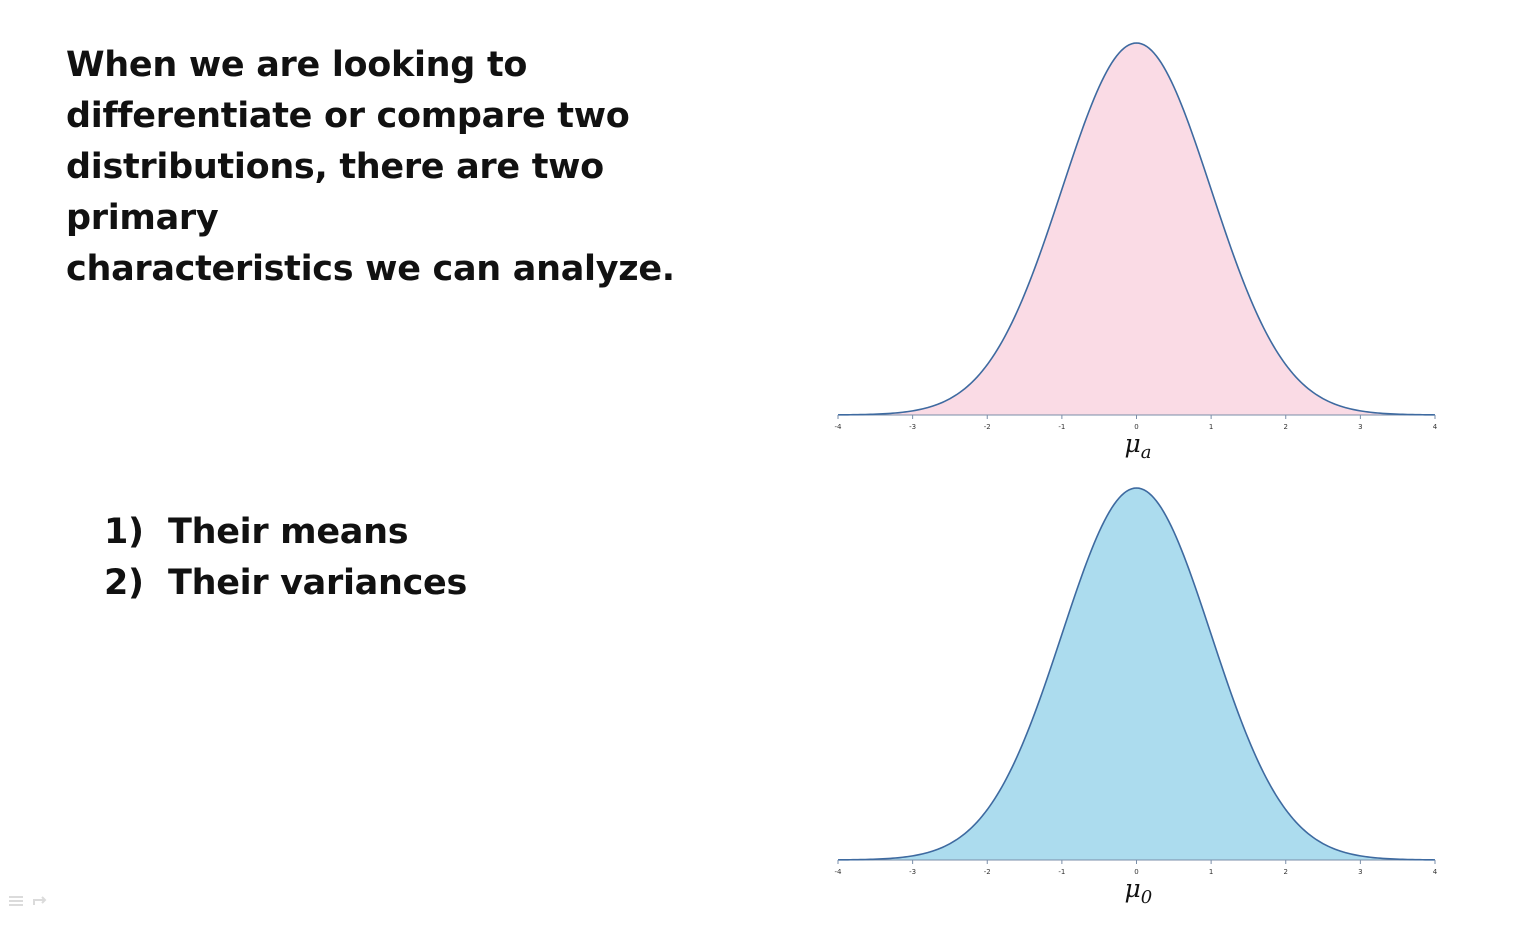 The height and width of the screenshot is (928, 1520). Describe the element at coordinates (16, 903) in the screenshot. I see `menu-icon` at that location.